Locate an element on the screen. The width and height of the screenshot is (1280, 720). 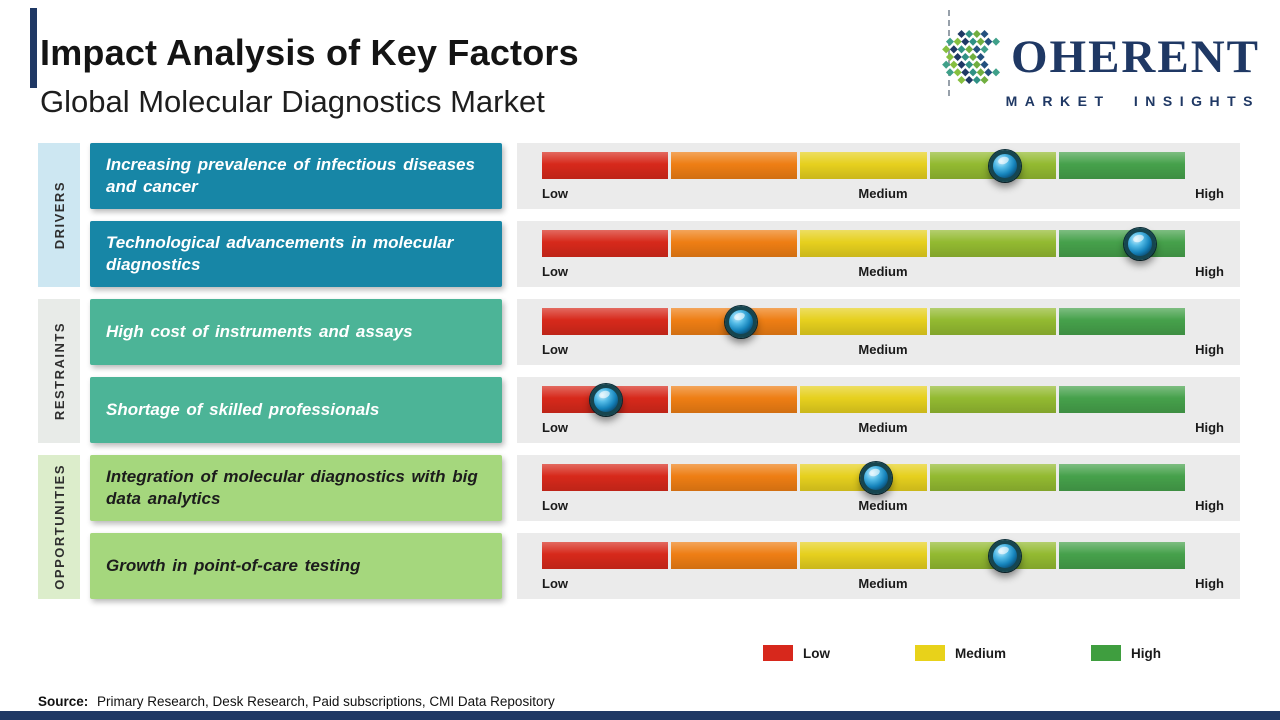
group-label-drivers: DRIVERS is located at coordinates (59, 215).